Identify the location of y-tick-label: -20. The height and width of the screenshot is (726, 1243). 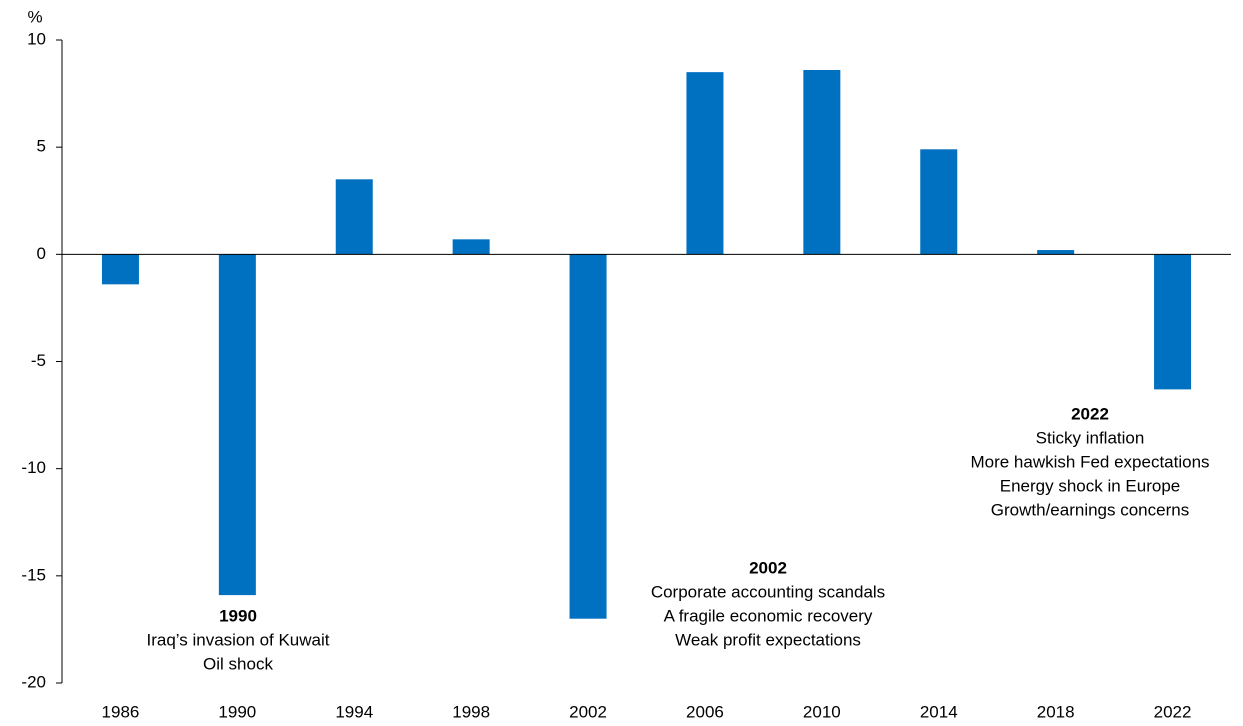
(33, 681).